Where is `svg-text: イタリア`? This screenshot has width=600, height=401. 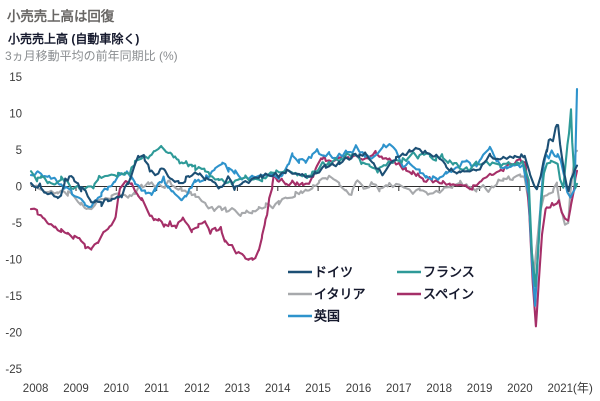 svg-text: イタリア is located at coordinates (339, 294).